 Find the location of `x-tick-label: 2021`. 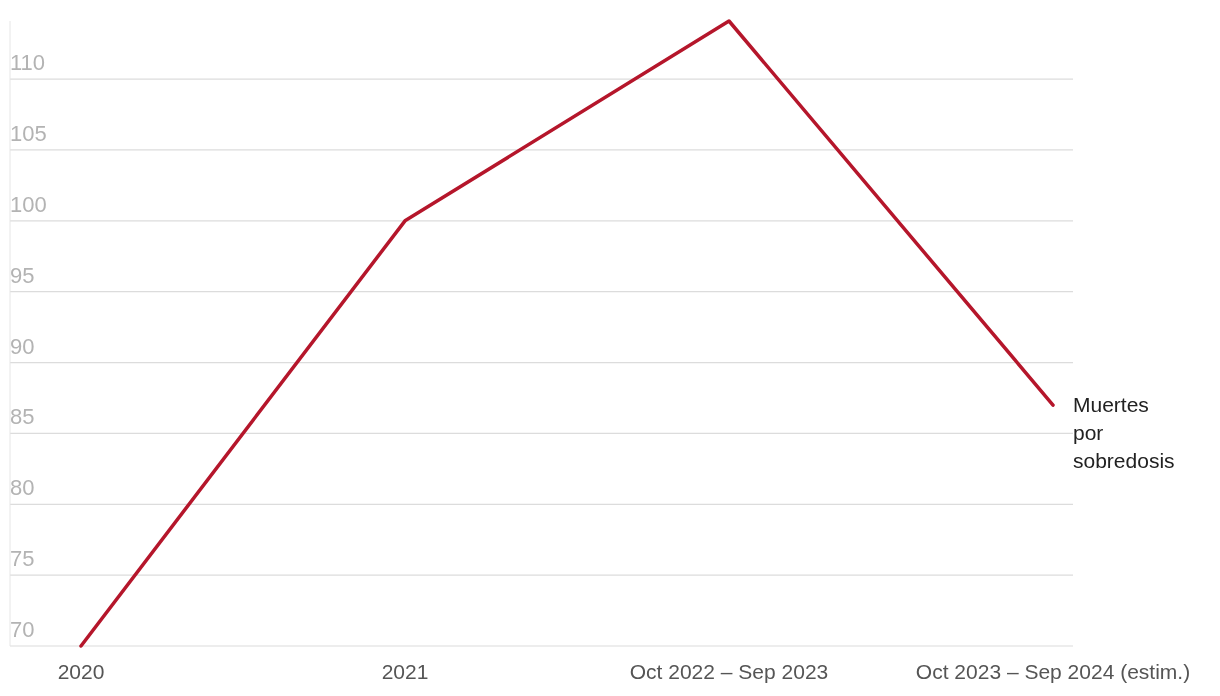

x-tick-label: 2021 is located at coordinates (405, 671).